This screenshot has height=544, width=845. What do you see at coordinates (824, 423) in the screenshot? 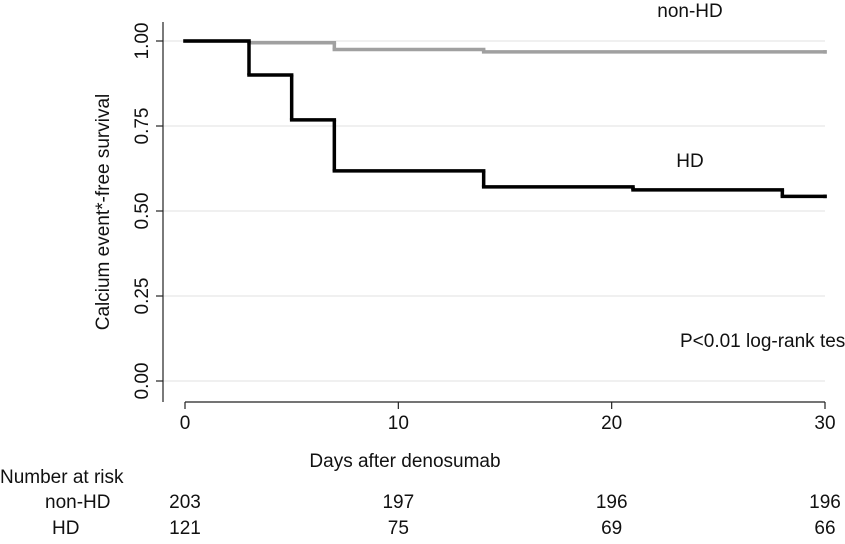
I see `x-tick-label: 30` at bounding box center [824, 423].